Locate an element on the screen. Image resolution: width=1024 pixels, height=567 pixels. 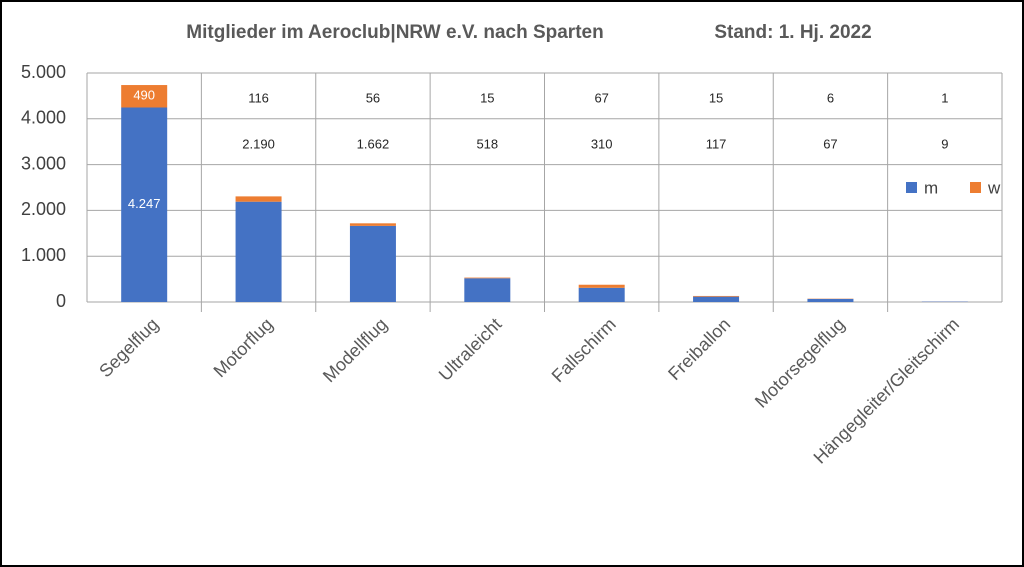
y-tick-label: 0 is located at coordinates (61, 301).